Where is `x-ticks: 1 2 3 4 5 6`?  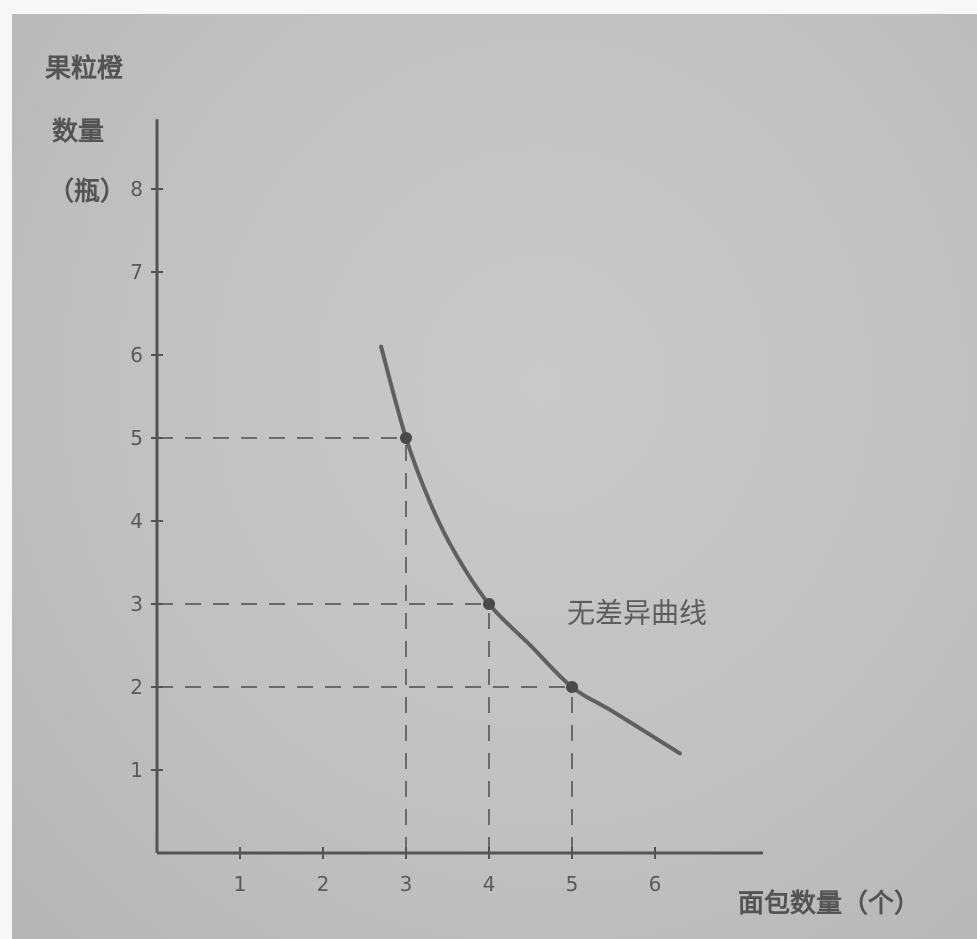 x-ticks: 1 2 3 4 5 6 is located at coordinates (448, 871).